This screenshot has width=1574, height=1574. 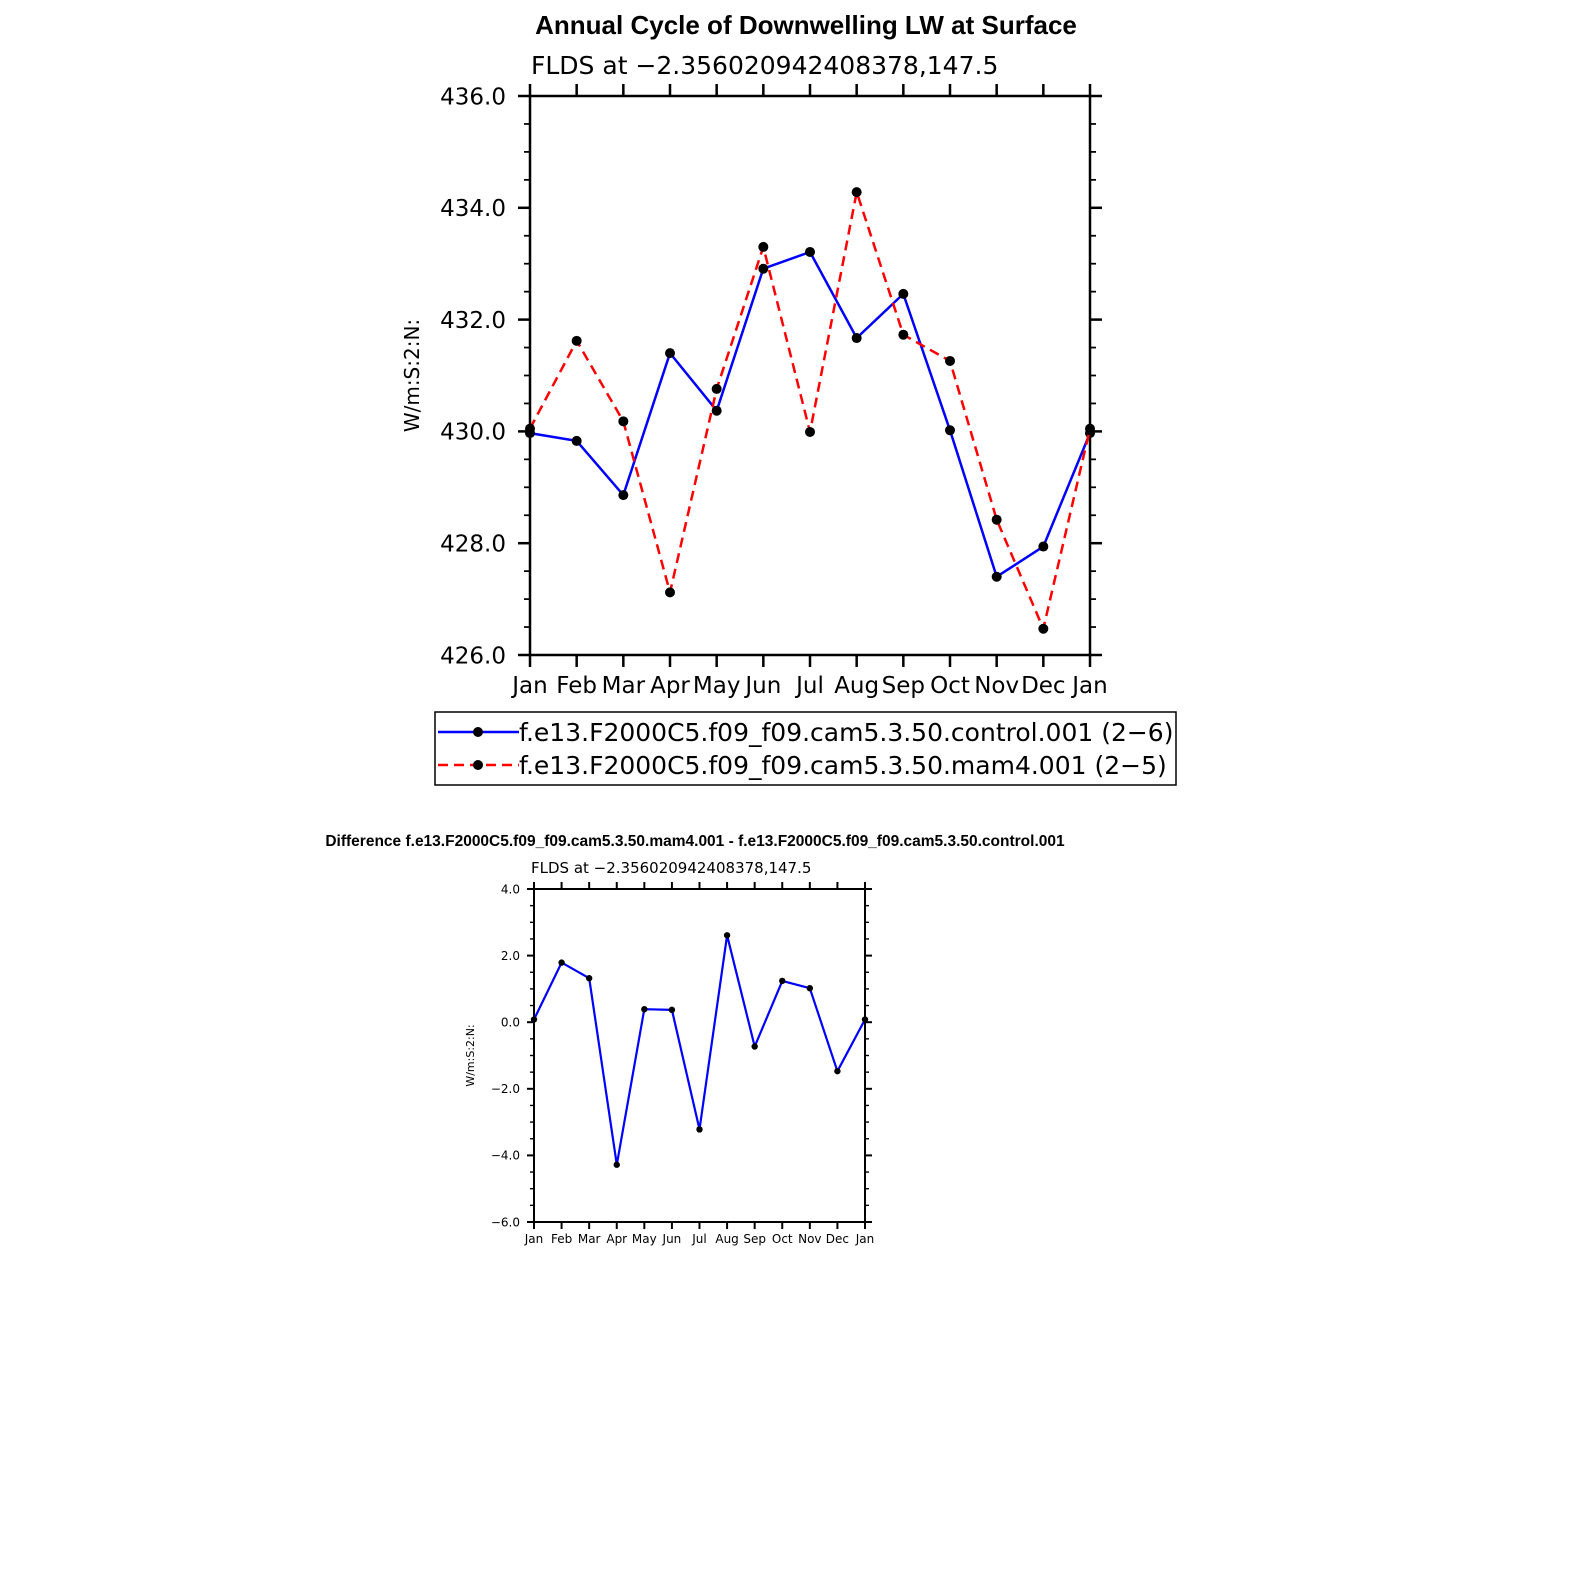 What do you see at coordinates (473, 433) in the screenshot?
I see `chart-1-ytick-label: 430.0` at bounding box center [473, 433].